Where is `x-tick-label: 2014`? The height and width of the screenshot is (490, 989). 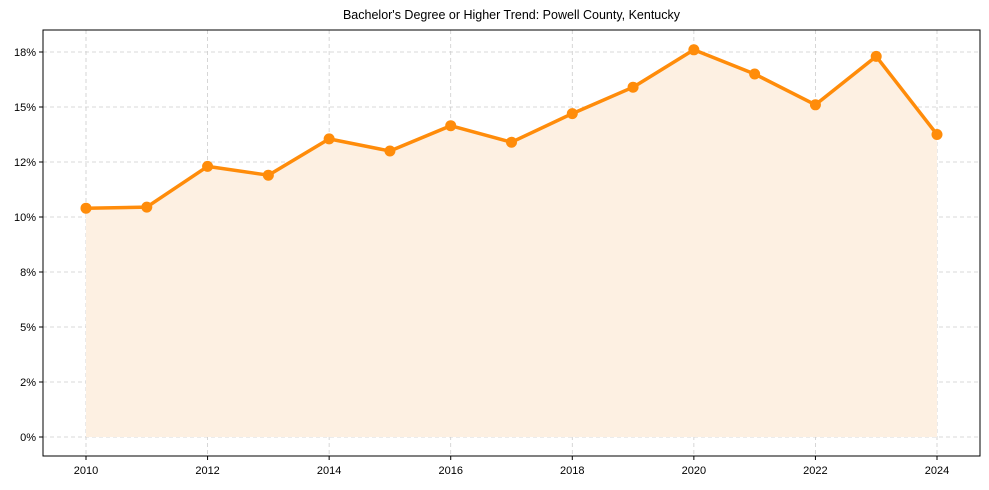 x-tick-label: 2014 is located at coordinates (329, 471).